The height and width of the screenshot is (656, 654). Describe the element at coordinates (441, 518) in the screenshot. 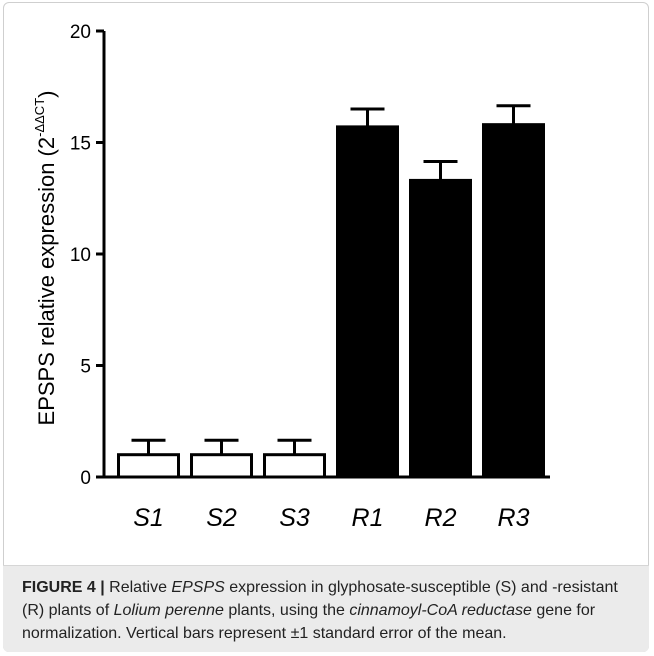

I see `x-tick-label-r2: R2` at that location.